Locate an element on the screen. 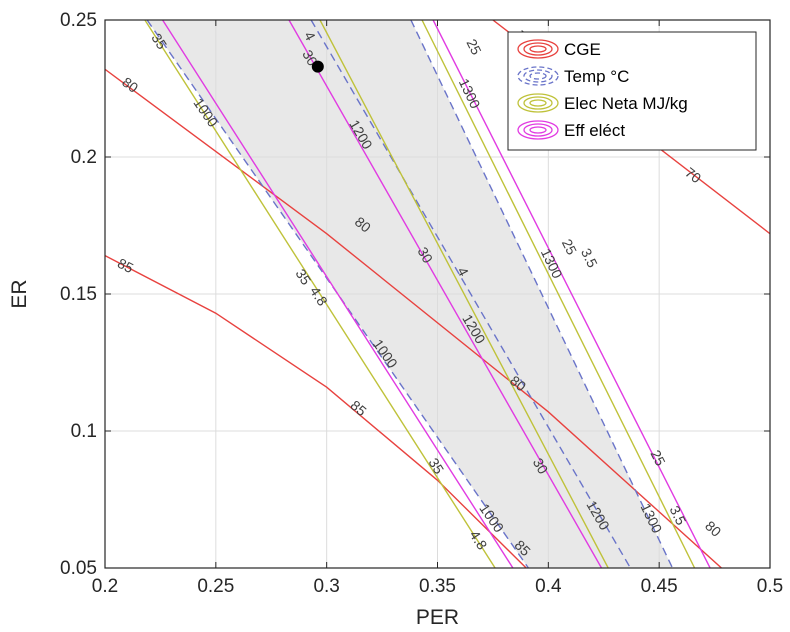  x-tick-label: 0.35 is located at coordinates (437, 586).